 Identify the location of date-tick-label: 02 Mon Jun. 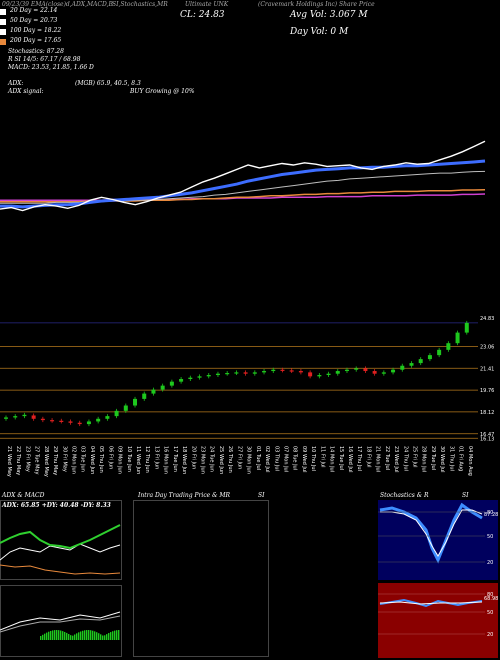
(74, 460).